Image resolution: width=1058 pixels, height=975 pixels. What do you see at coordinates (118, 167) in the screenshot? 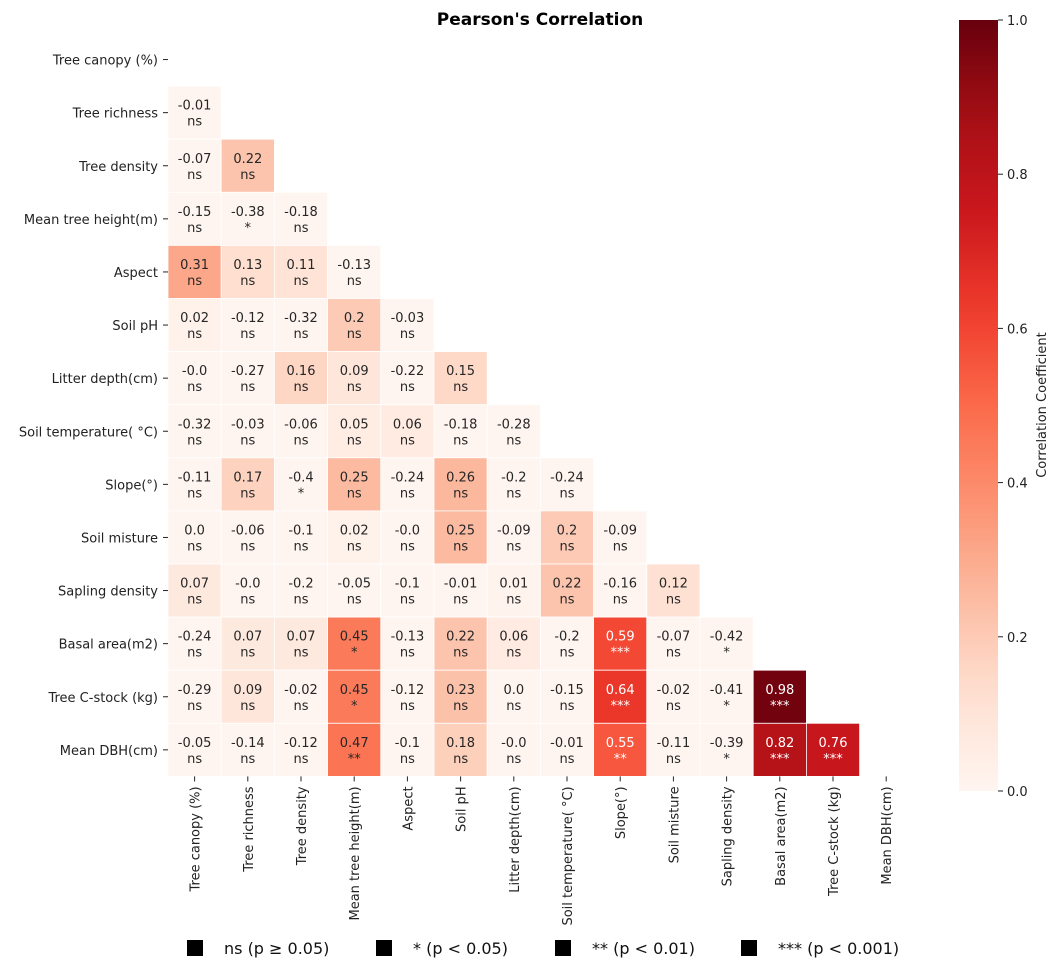
I see `y-tick-label-tree-density: Tree density` at bounding box center [118, 167].